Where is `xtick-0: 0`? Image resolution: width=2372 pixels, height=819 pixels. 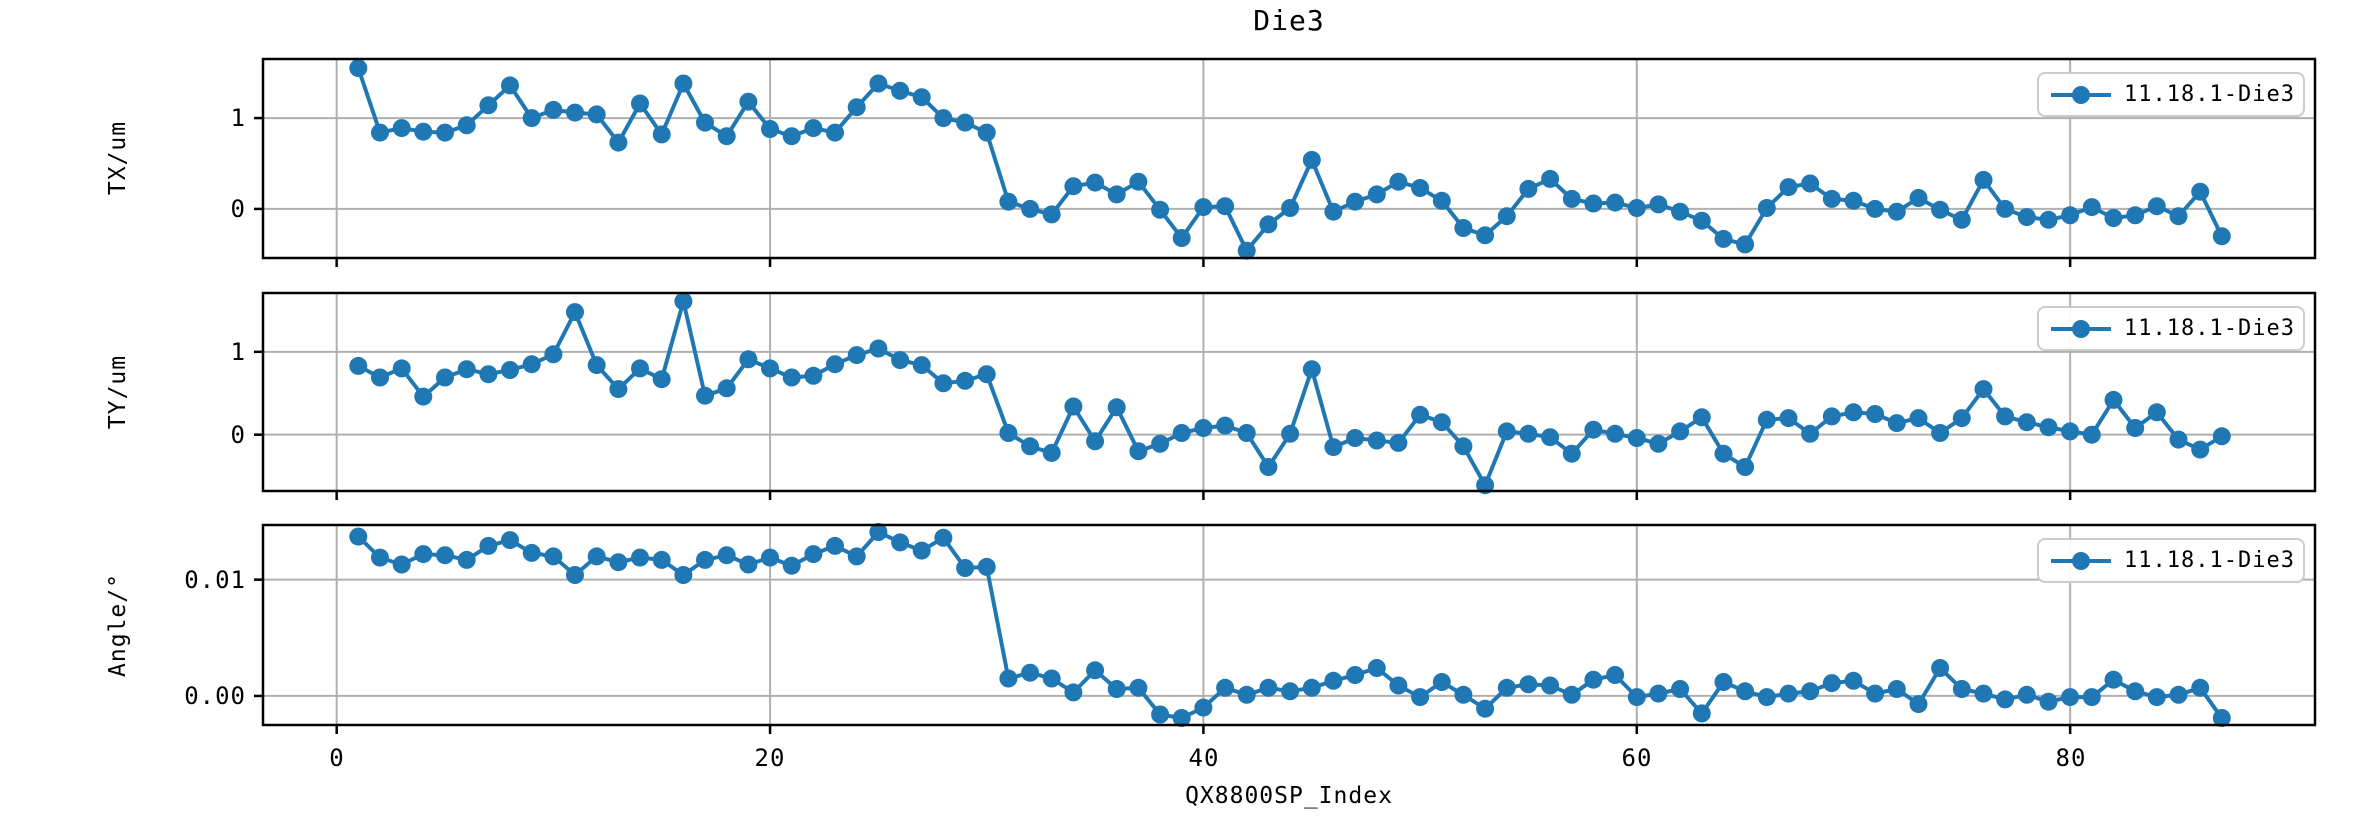
xtick-0: 0 is located at coordinates (337, 758).